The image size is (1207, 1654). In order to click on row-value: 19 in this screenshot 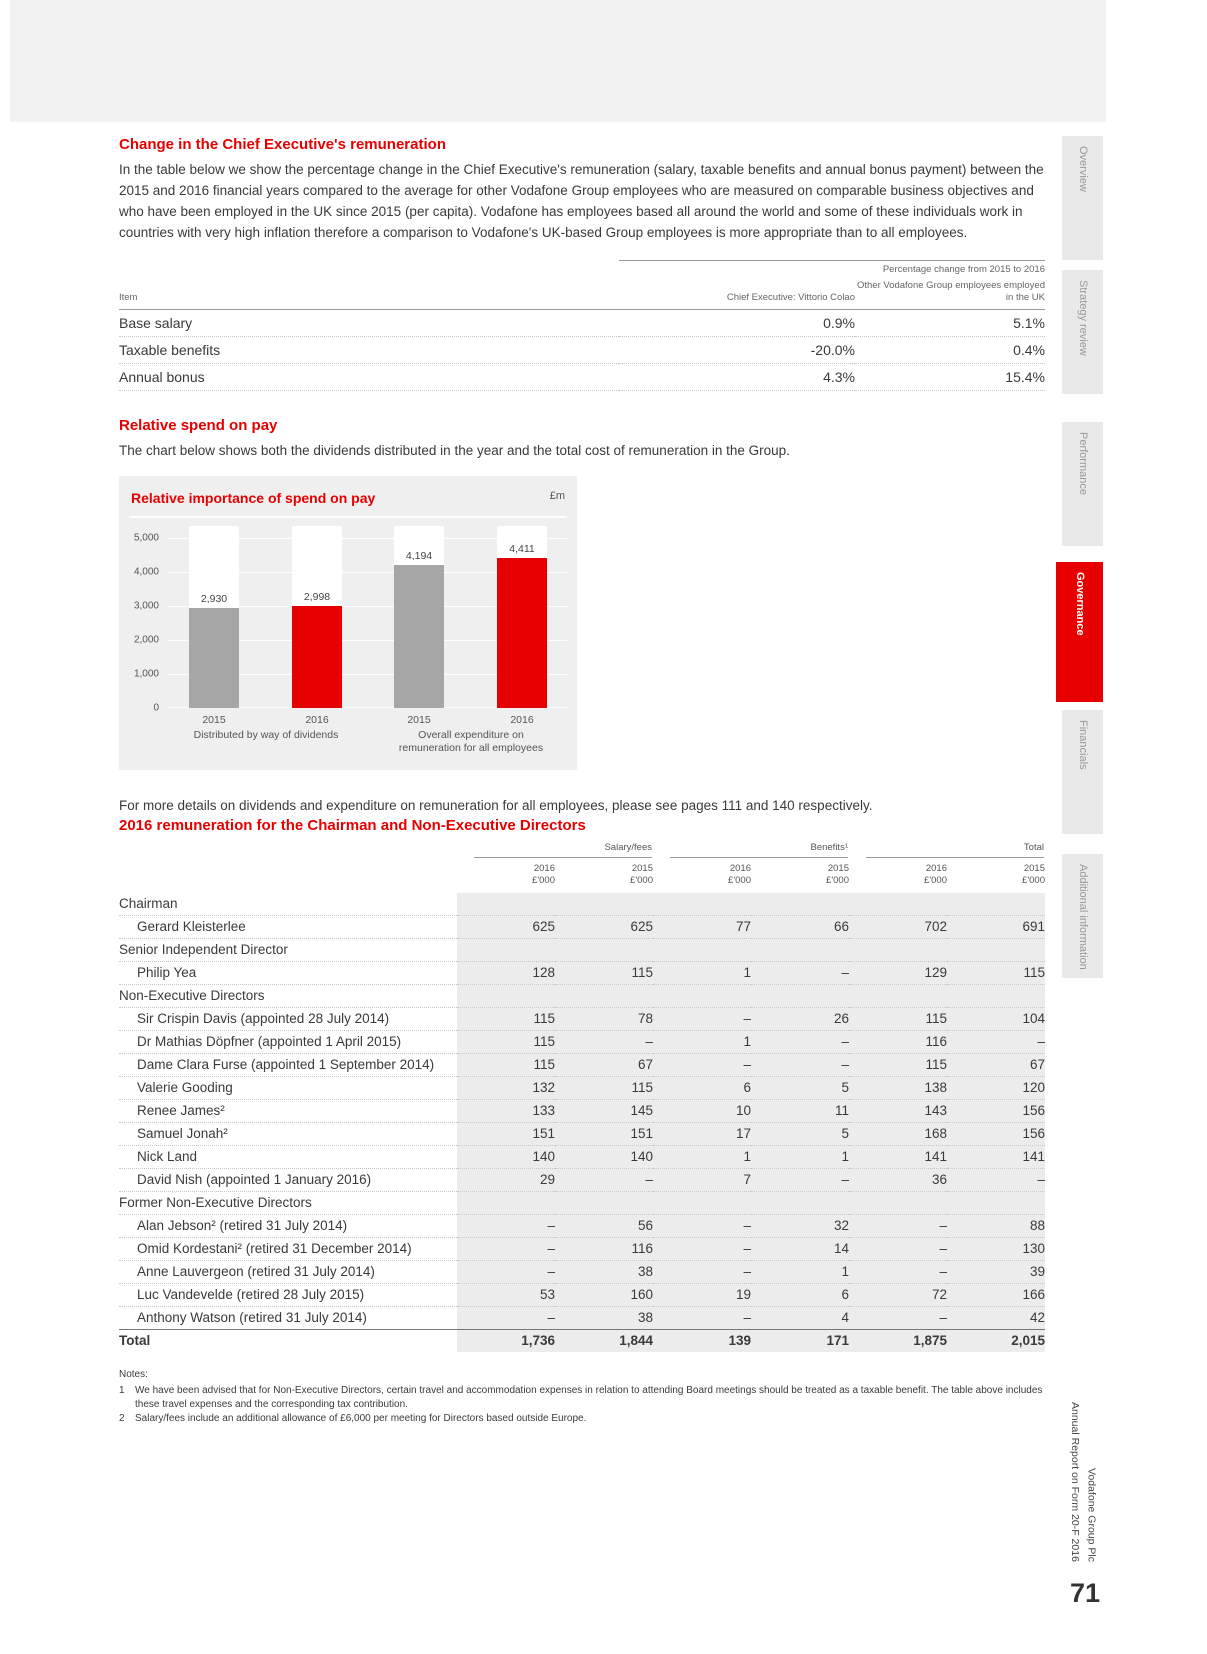, I will do `click(702, 1295)`.